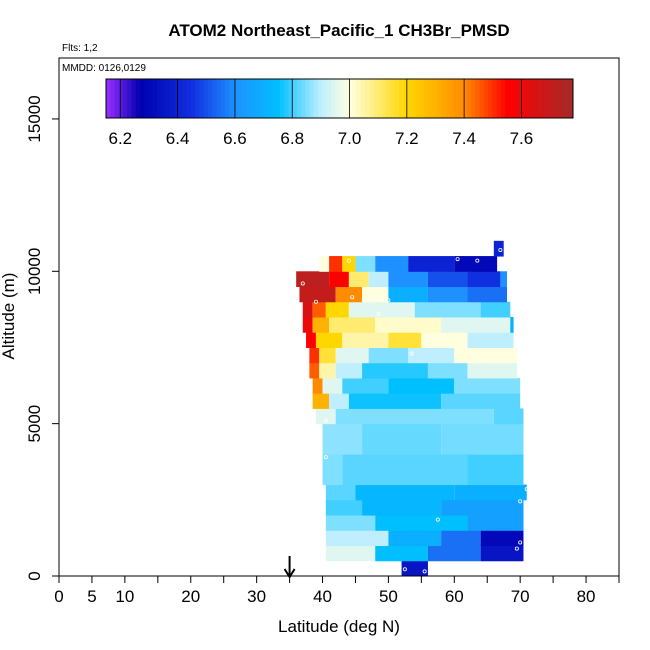  Describe the element at coordinates (34, 271) in the screenshot. I see `y-tick-label: 10000` at that location.